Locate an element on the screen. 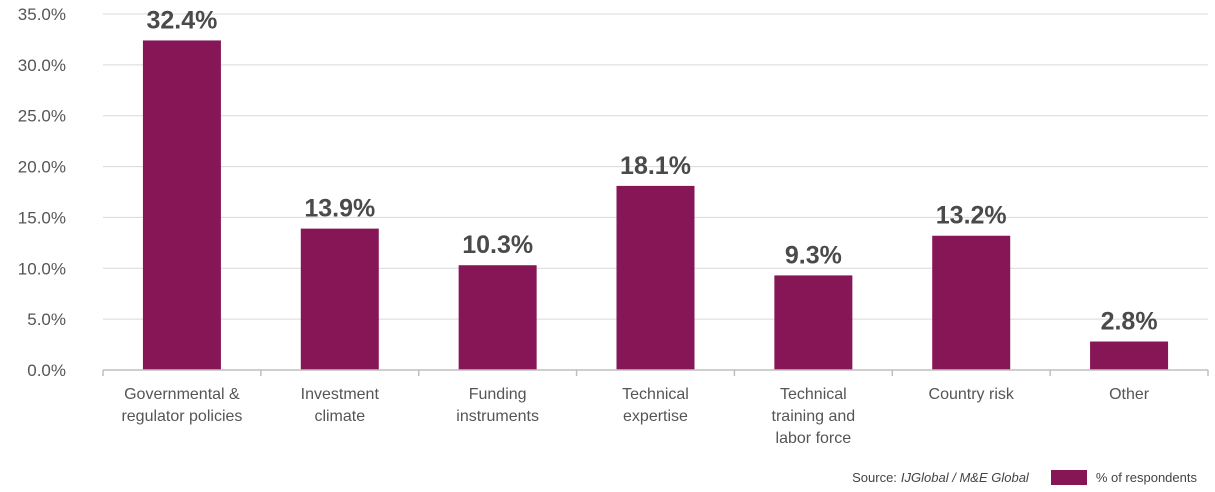 The image size is (1215, 492). data-label: 9.3% is located at coordinates (813, 255).